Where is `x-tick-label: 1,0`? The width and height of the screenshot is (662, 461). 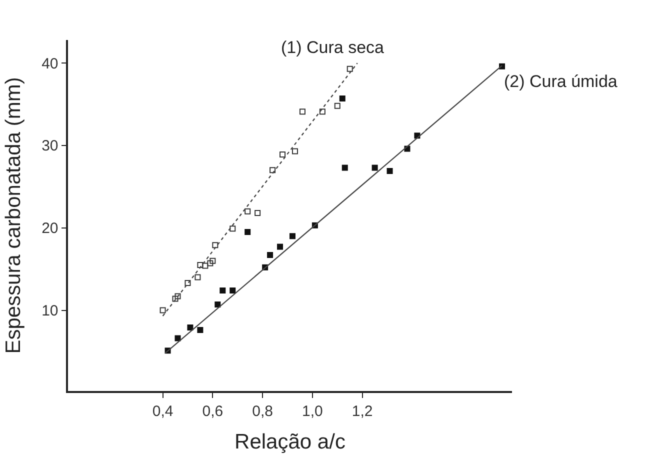 x-tick-label: 1,0 is located at coordinates (312, 411).